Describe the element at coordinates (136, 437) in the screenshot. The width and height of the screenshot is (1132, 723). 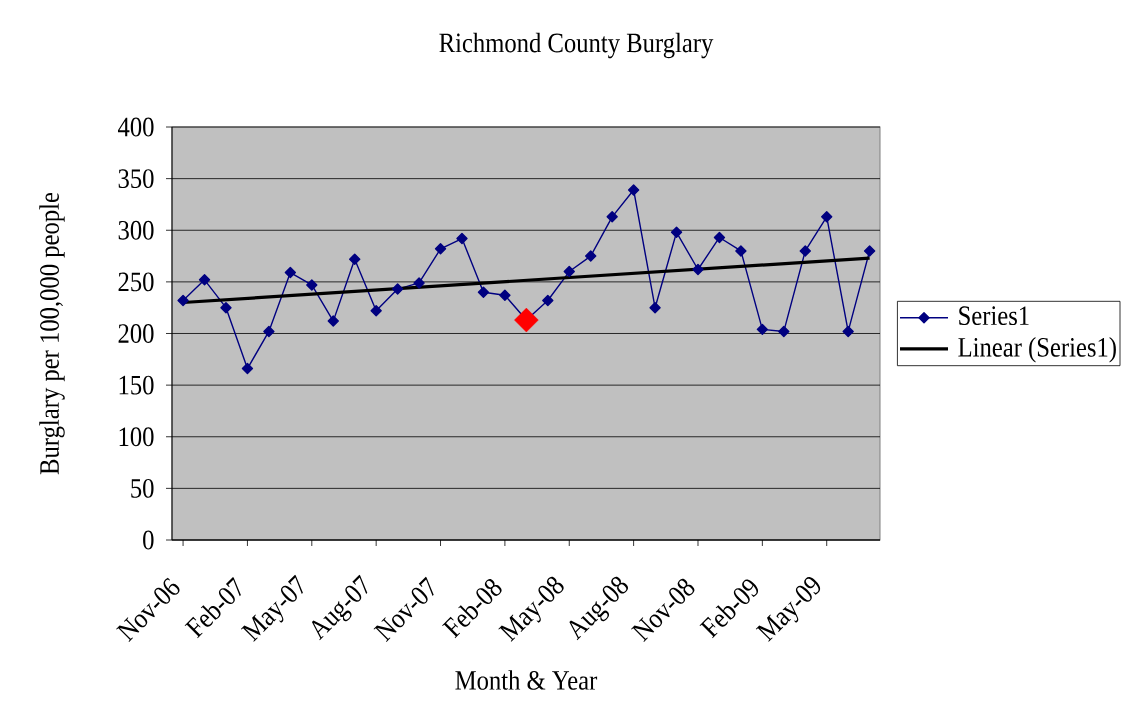
I see `y-tick-label: 100` at that location.